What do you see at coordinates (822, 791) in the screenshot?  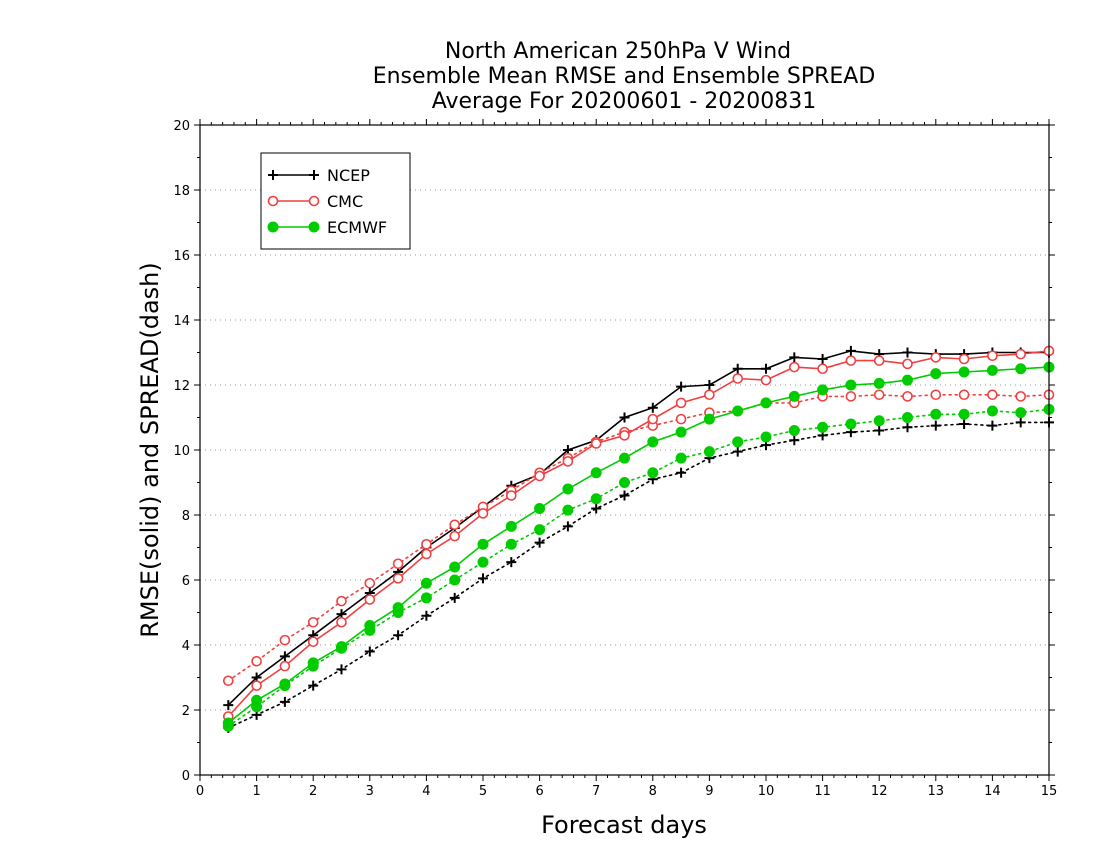 I see `x-tick-label: 11` at bounding box center [822, 791].